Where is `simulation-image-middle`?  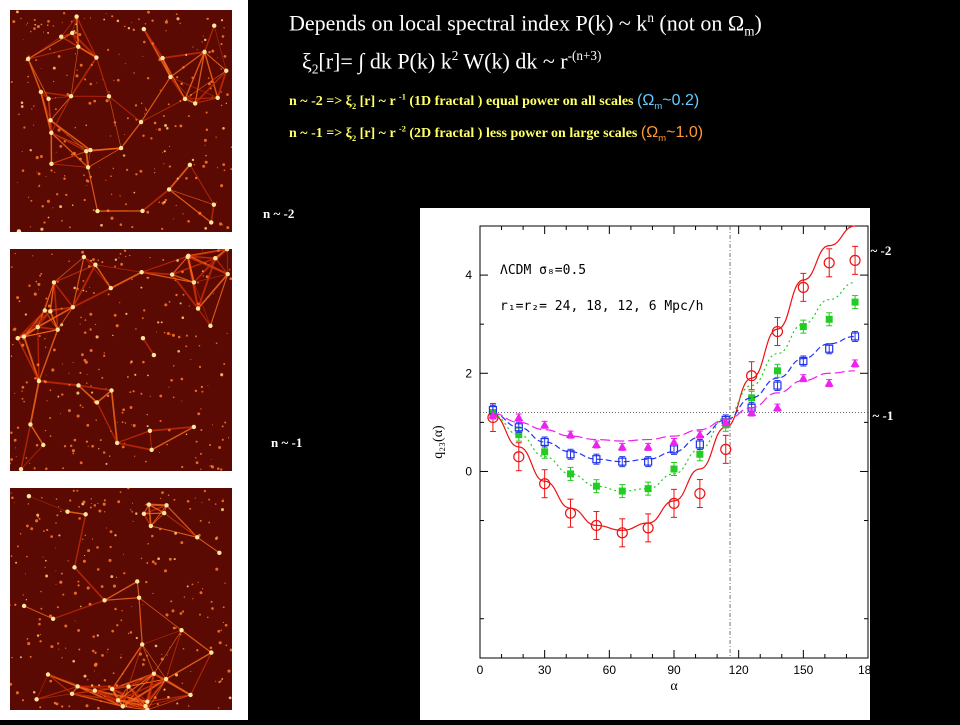
simulation-image-middle is located at coordinates (121, 360).